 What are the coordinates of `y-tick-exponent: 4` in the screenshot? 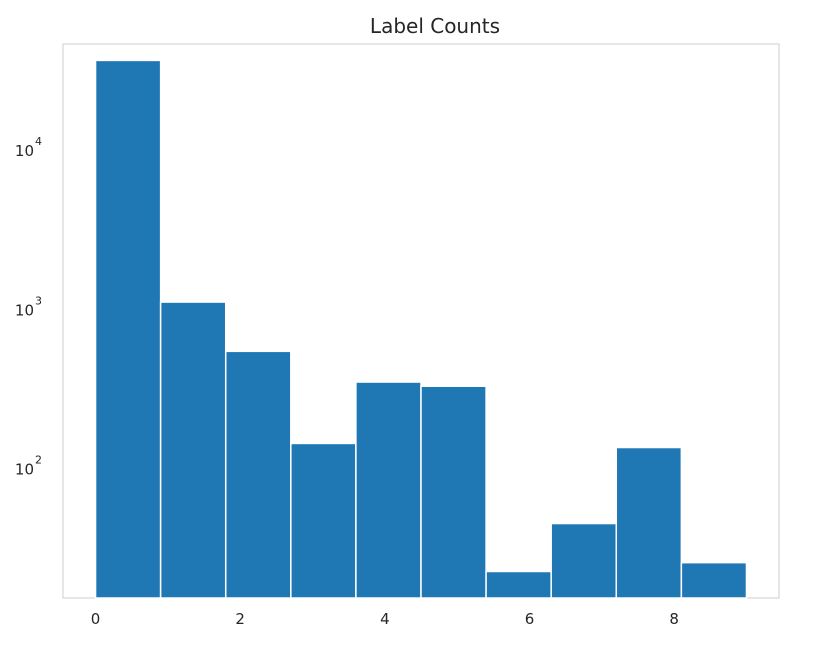 It's located at (38, 141).